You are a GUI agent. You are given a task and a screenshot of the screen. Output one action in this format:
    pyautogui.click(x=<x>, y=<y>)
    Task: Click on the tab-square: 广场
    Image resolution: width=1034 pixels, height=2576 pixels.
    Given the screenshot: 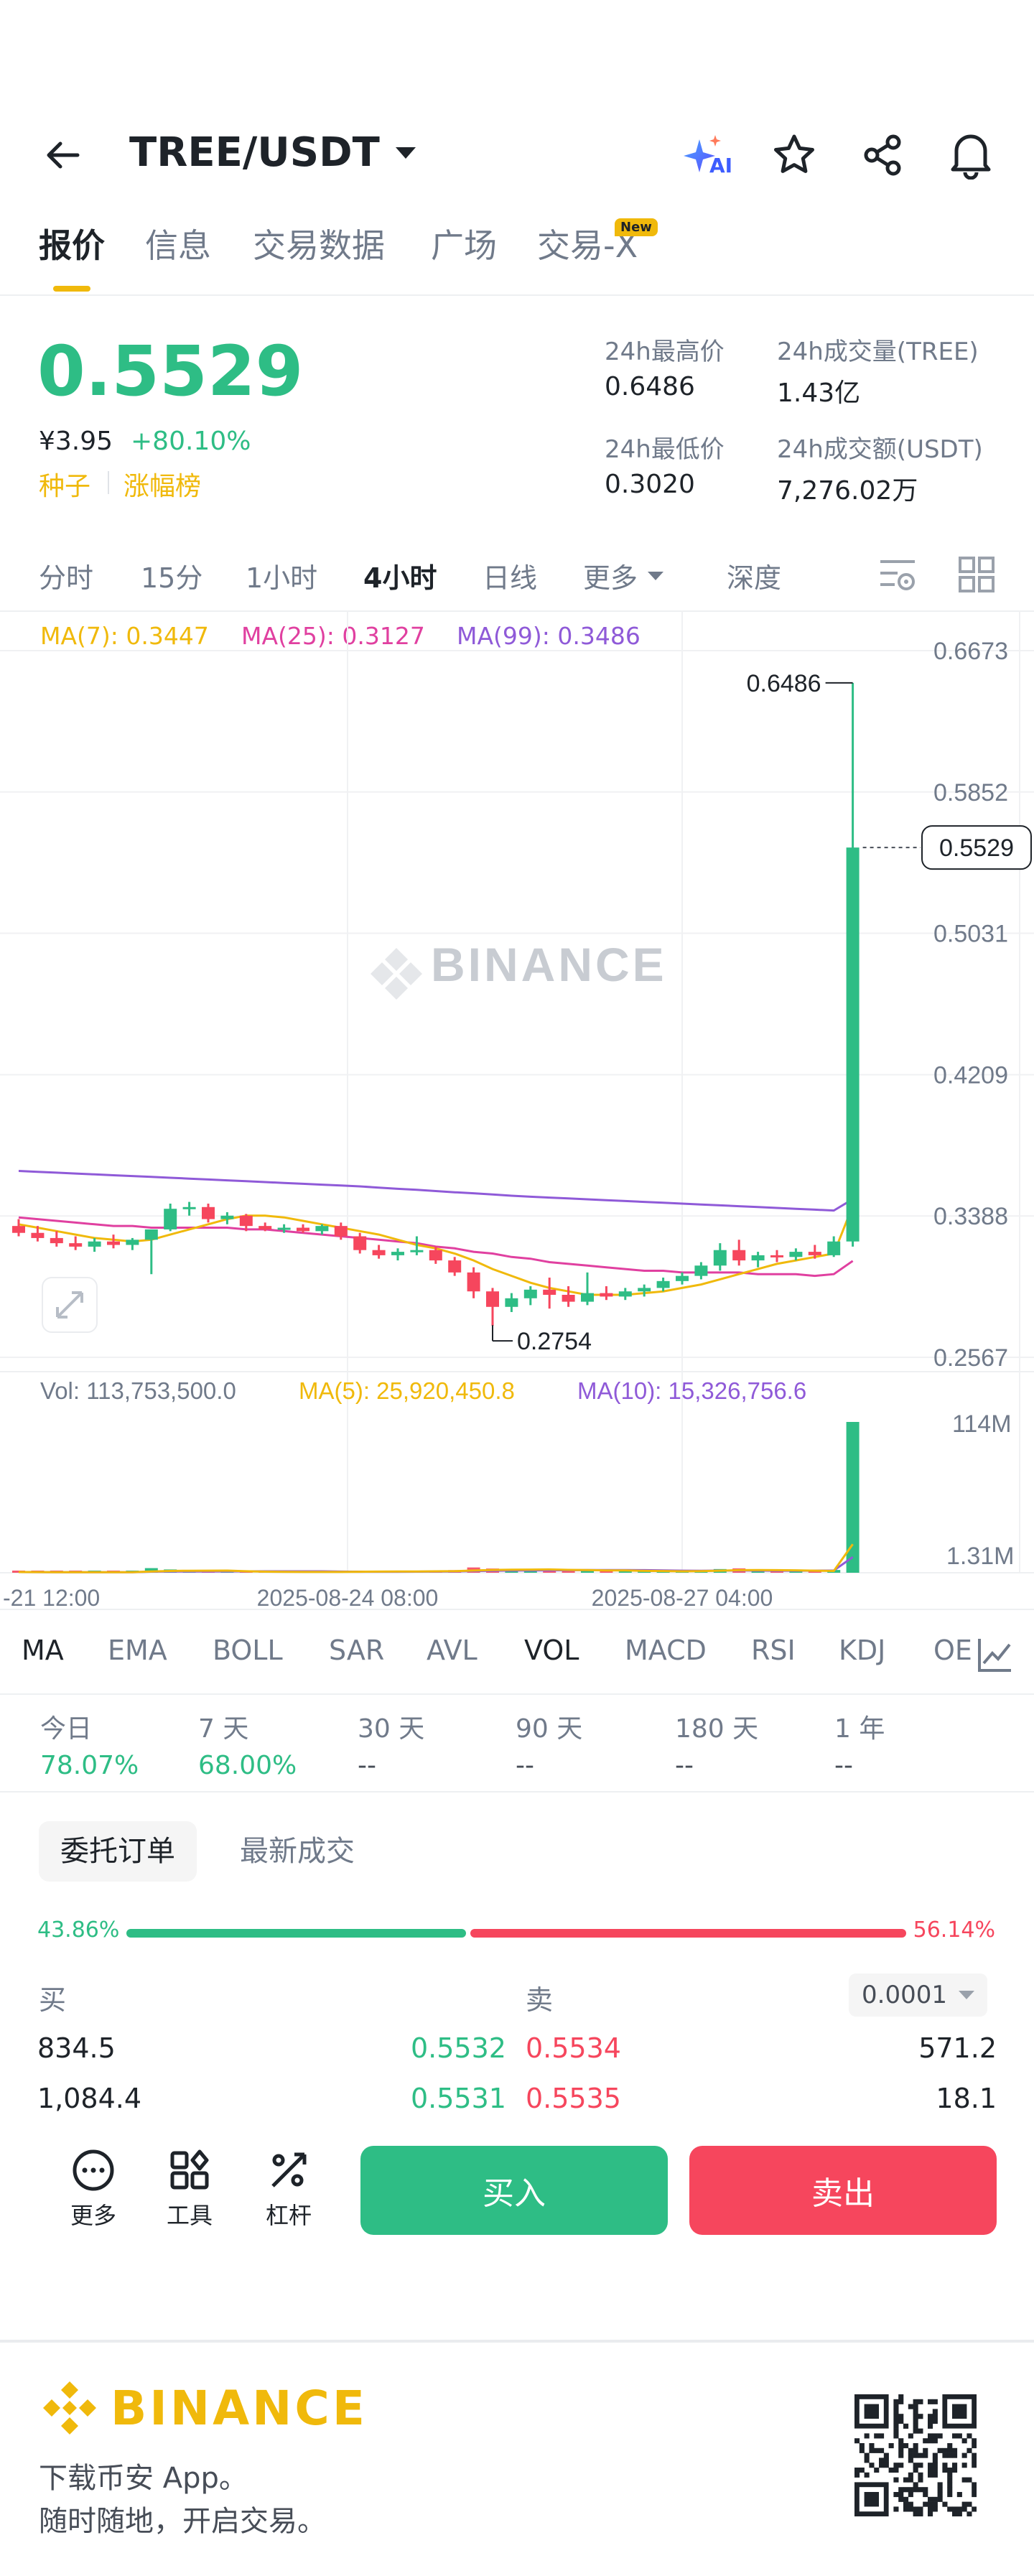 What is the action you would take?
    pyautogui.click(x=464, y=245)
    